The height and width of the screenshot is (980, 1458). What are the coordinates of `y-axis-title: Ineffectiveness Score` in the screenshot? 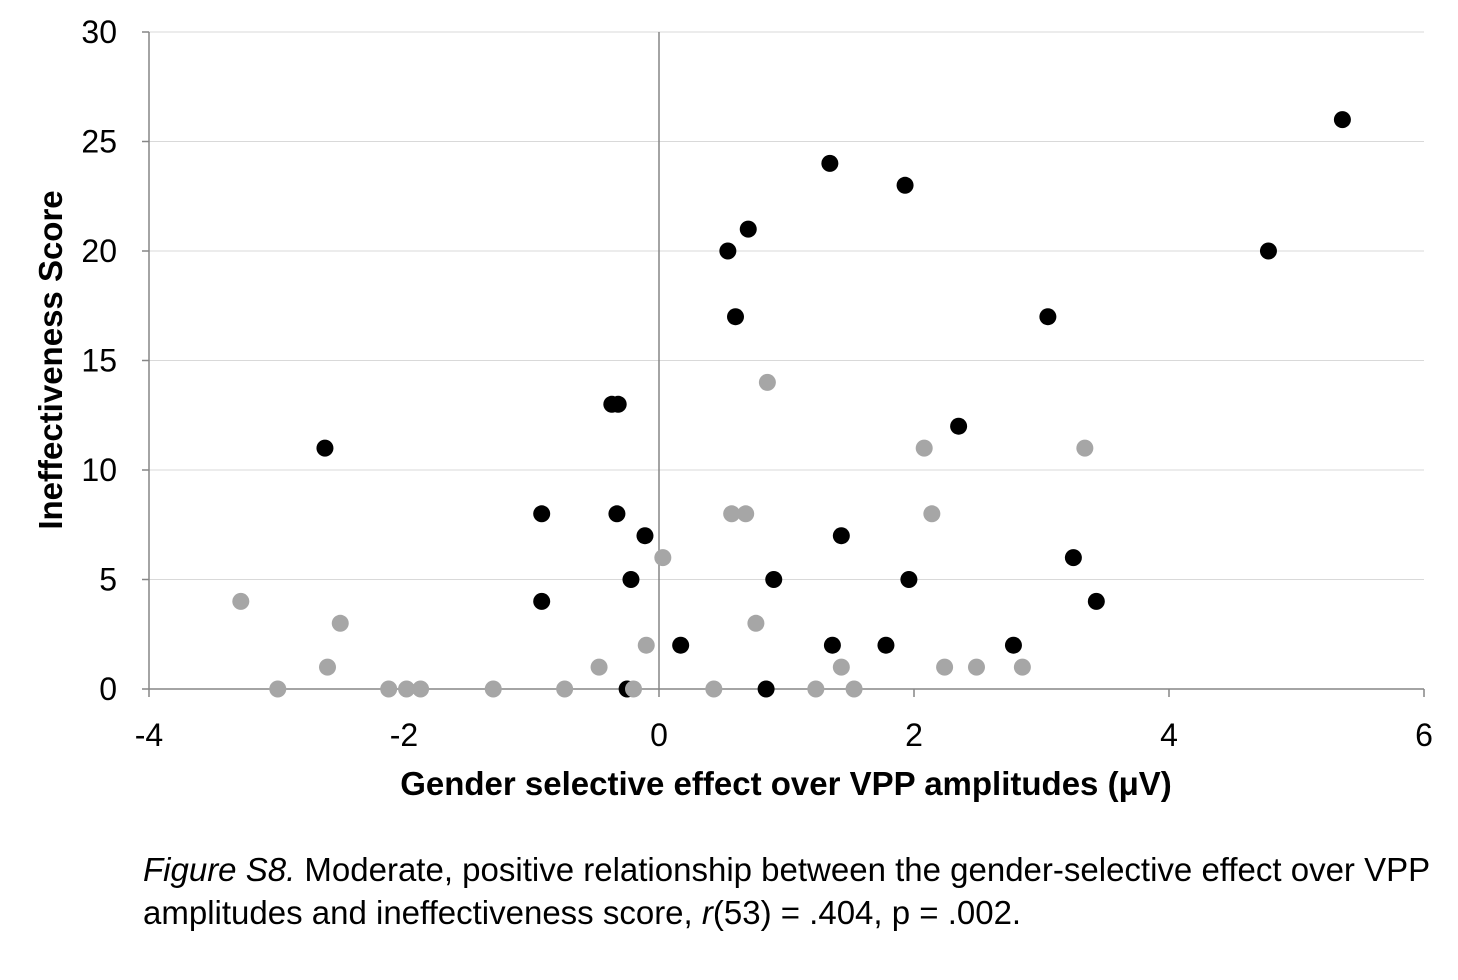 It's located at (50, 359).